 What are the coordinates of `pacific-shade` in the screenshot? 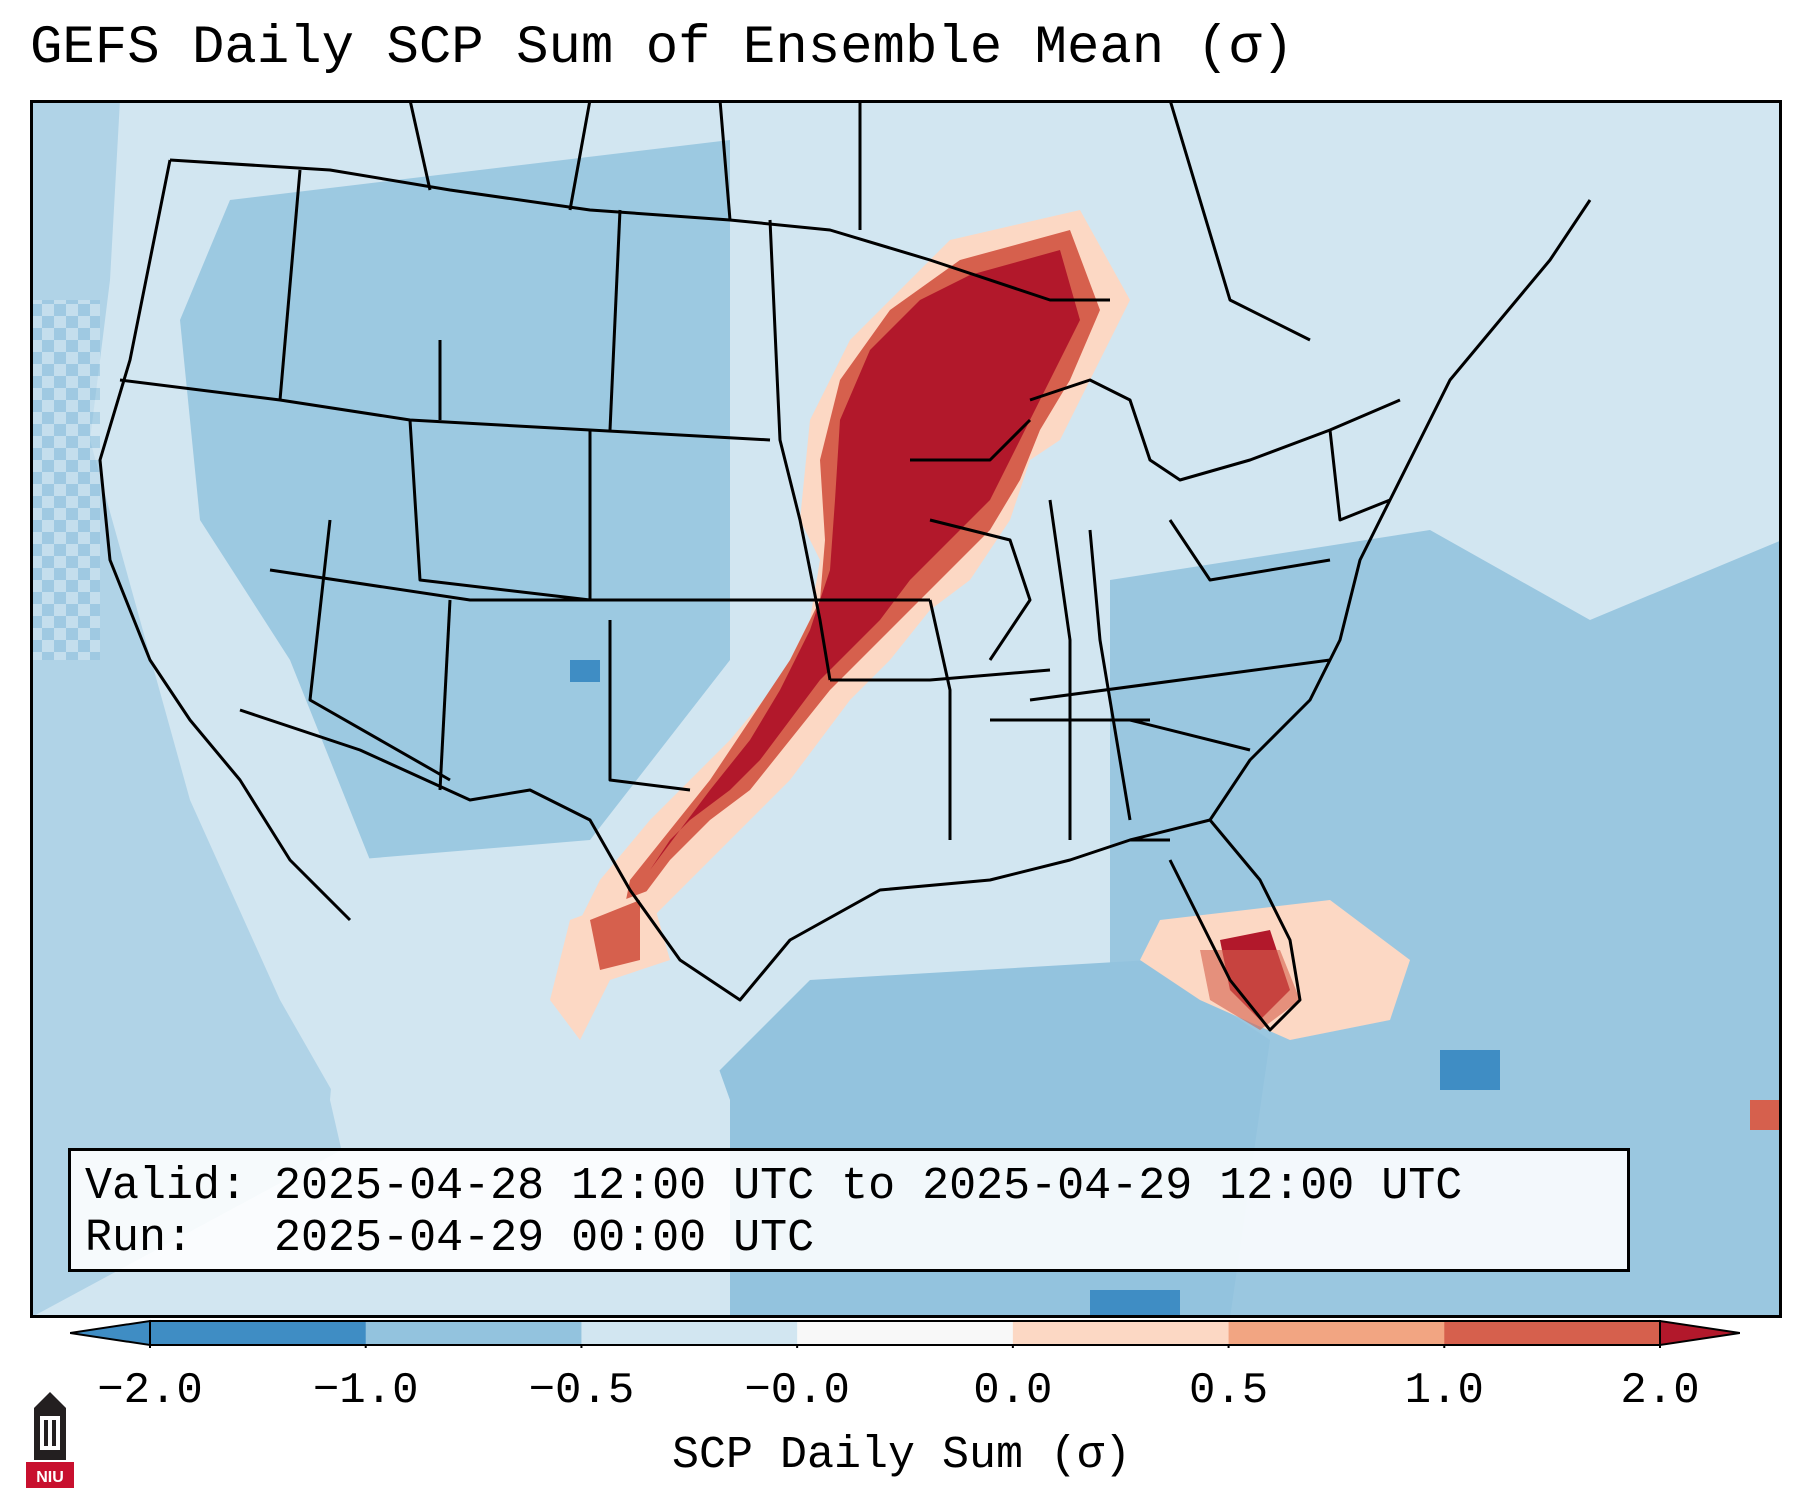 It's located at (195, 709).